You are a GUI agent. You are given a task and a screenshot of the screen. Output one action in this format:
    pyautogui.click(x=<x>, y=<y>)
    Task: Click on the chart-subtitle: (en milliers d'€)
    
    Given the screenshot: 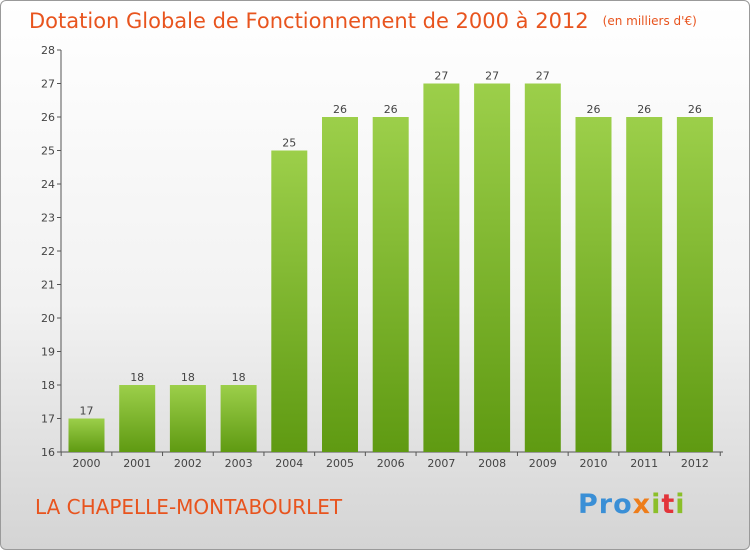 What is the action you would take?
    pyautogui.click(x=649, y=21)
    